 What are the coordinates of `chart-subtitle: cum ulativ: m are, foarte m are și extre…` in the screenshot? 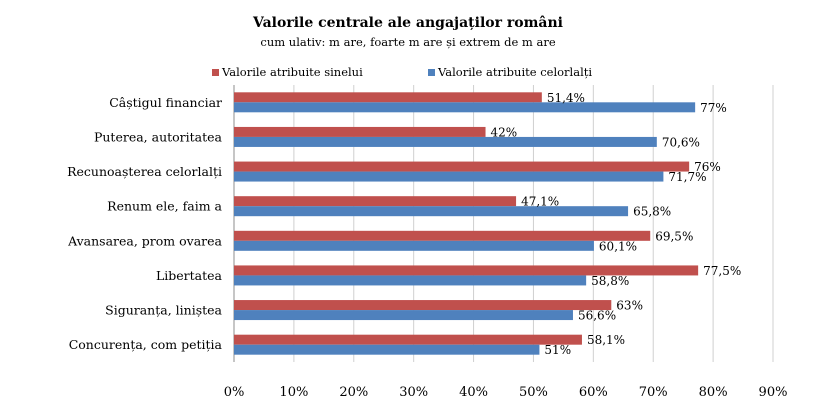 It's located at (407, 42).